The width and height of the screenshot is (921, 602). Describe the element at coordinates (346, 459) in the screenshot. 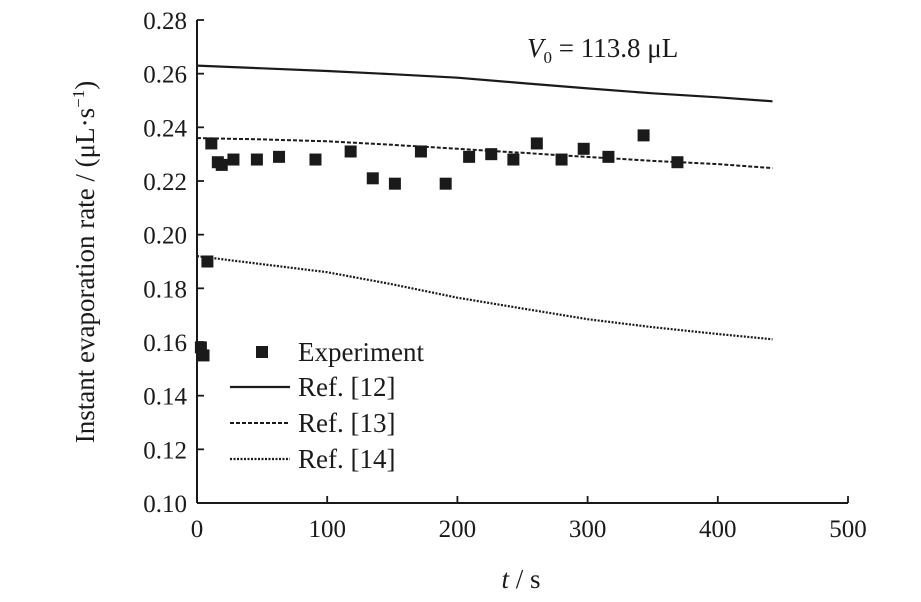

I see `legend-label: Ref. [14]` at that location.